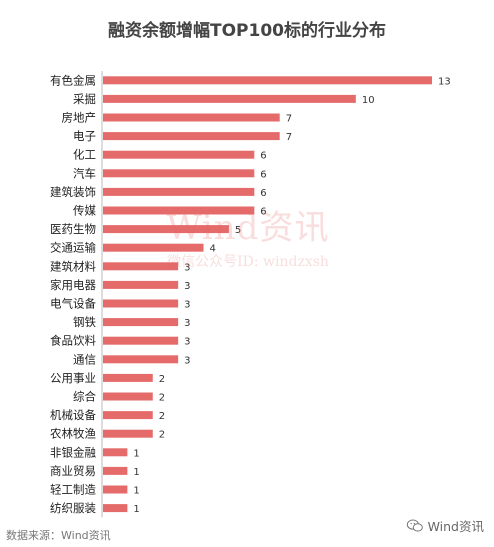  Describe the element at coordinates (414, 525) in the screenshot. I see `wechat-icon` at that location.